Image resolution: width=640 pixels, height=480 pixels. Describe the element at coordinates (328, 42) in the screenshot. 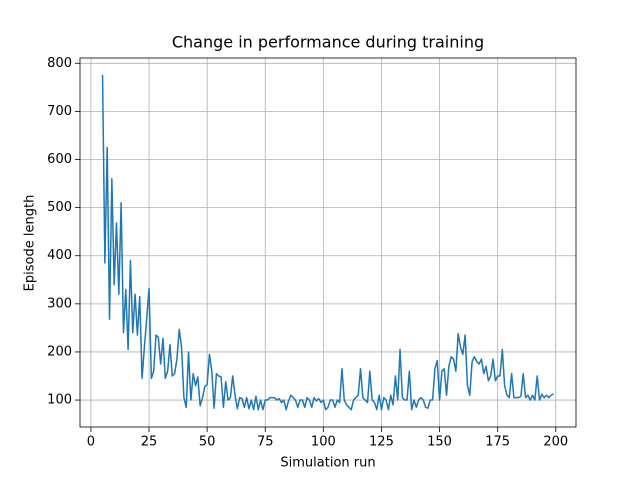

I see `chart-title: Change in performance during training` at that location.